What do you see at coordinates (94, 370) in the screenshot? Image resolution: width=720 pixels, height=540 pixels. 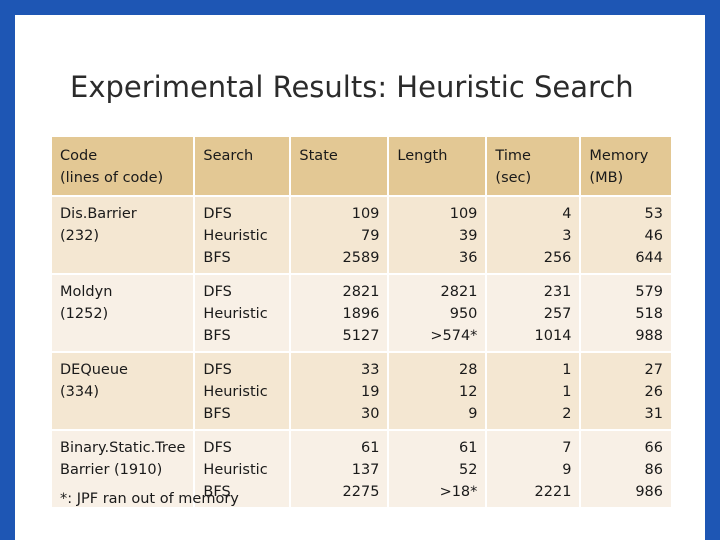 I see `cell-text: DEQueue` at bounding box center [94, 370].